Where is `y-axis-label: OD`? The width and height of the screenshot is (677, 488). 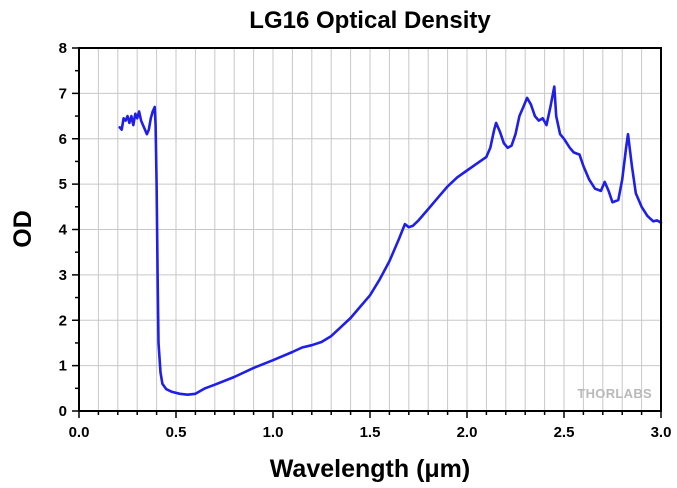 y-axis-label: OD is located at coordinates (23, 229).